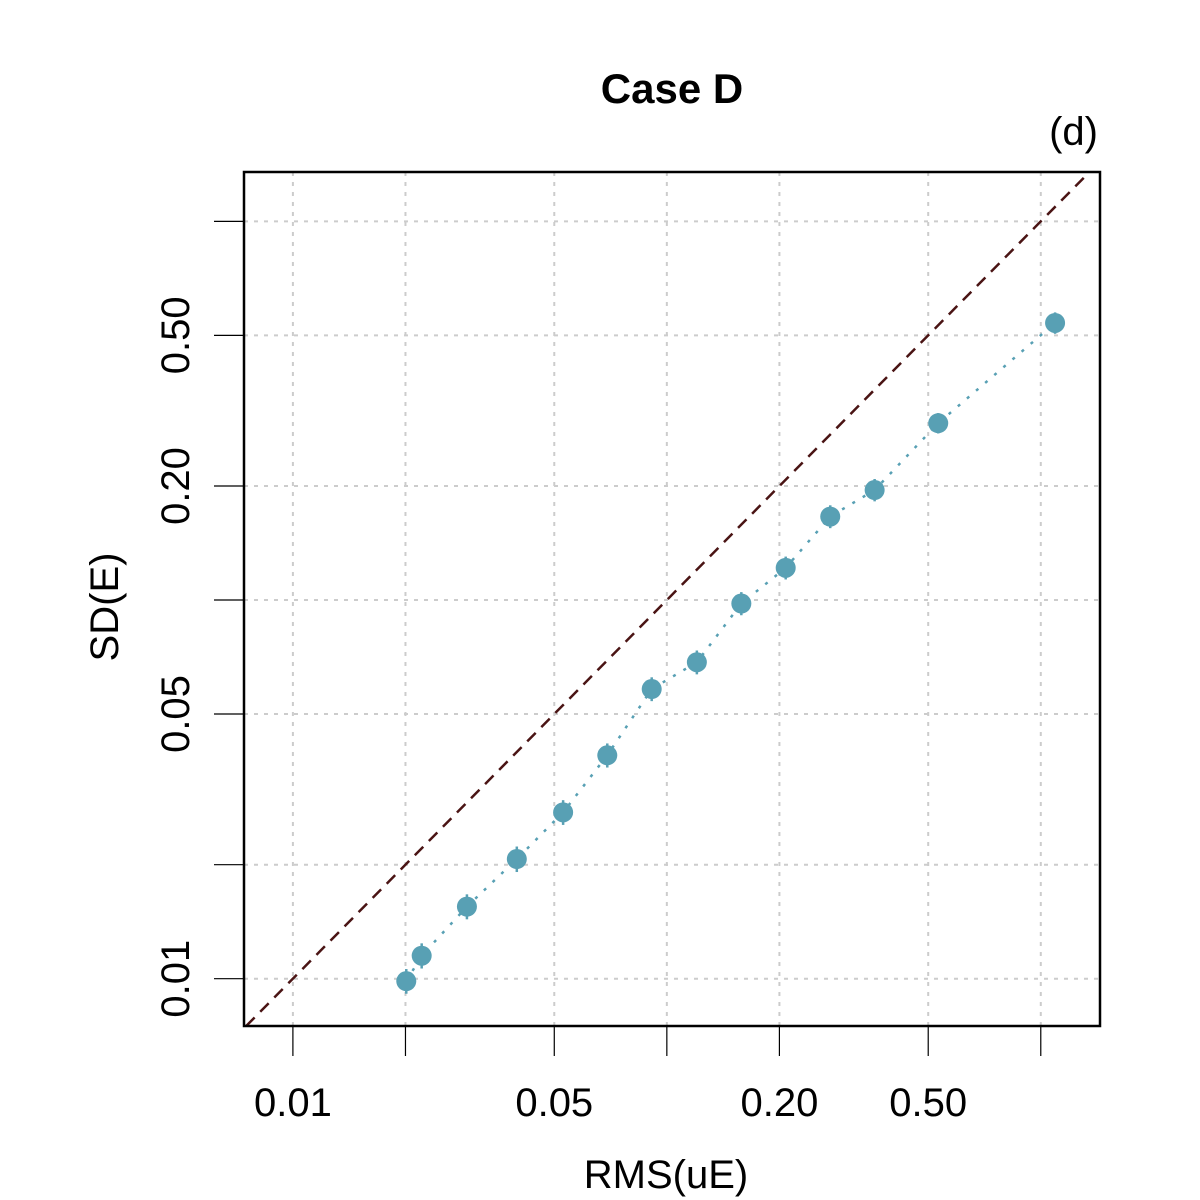 The height and width of the screenshot is (1200, 1200). Describe the element at coordinates (1073, 132) in the screenshot. I see `panel-label: (d)` at that location.